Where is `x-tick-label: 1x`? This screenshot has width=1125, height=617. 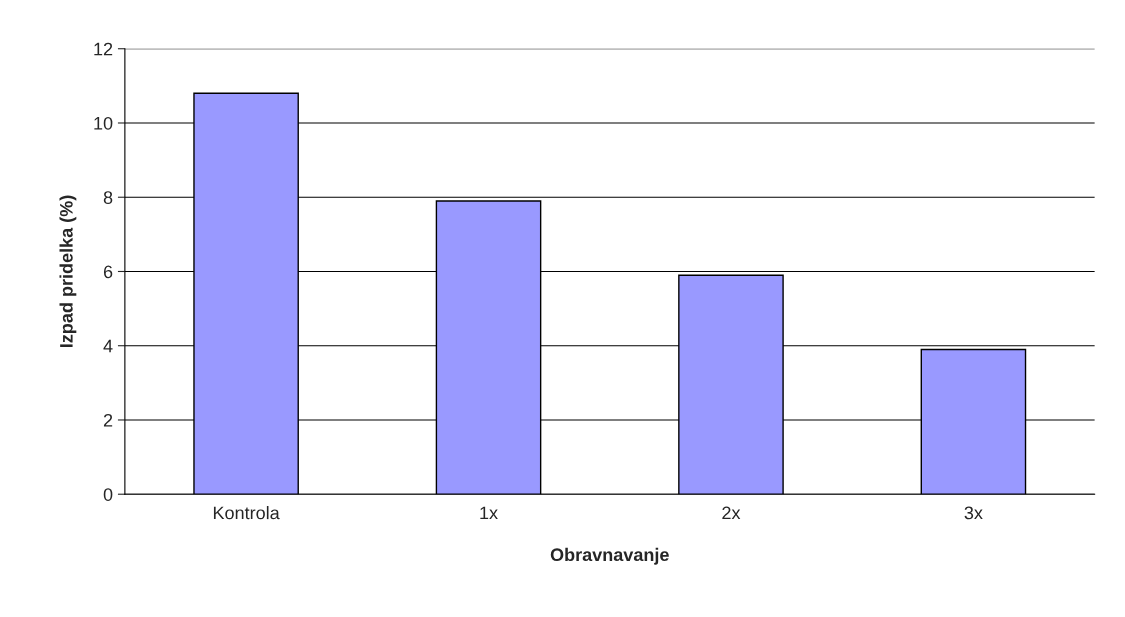 x-tick-label: 1x is located at coordinates (489, 513).